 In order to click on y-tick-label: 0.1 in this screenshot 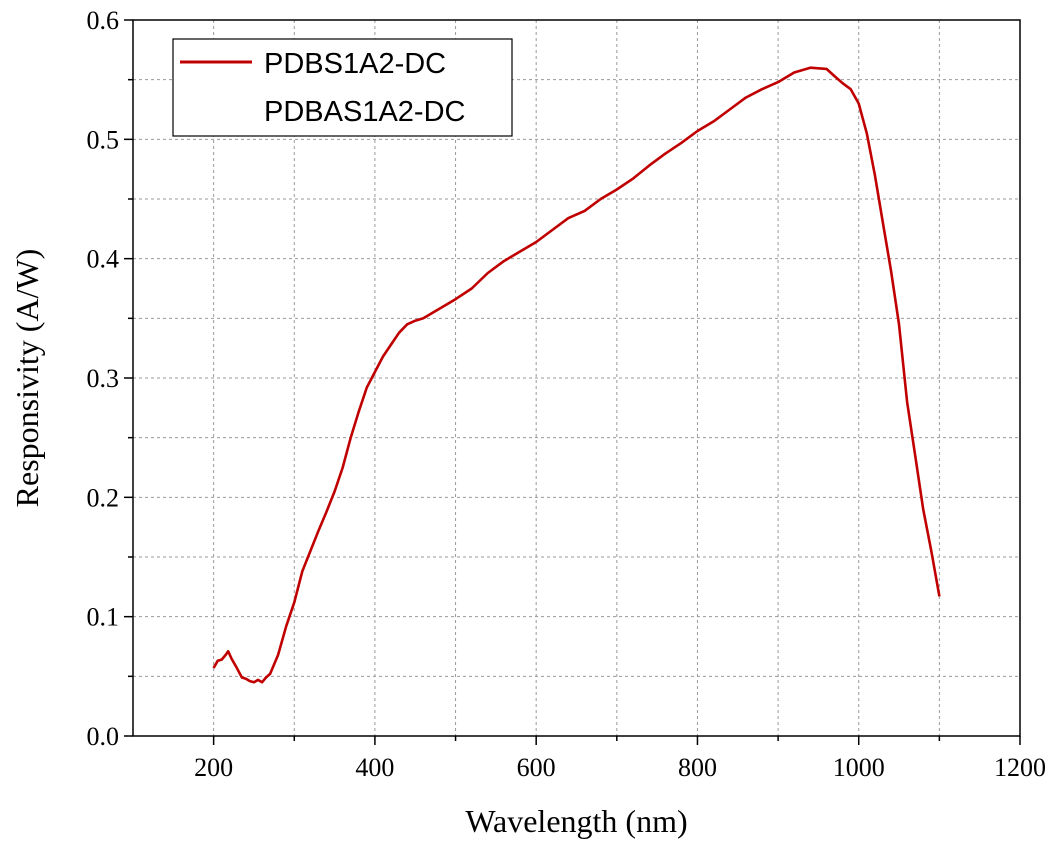, I will do `click(103, 617)`.